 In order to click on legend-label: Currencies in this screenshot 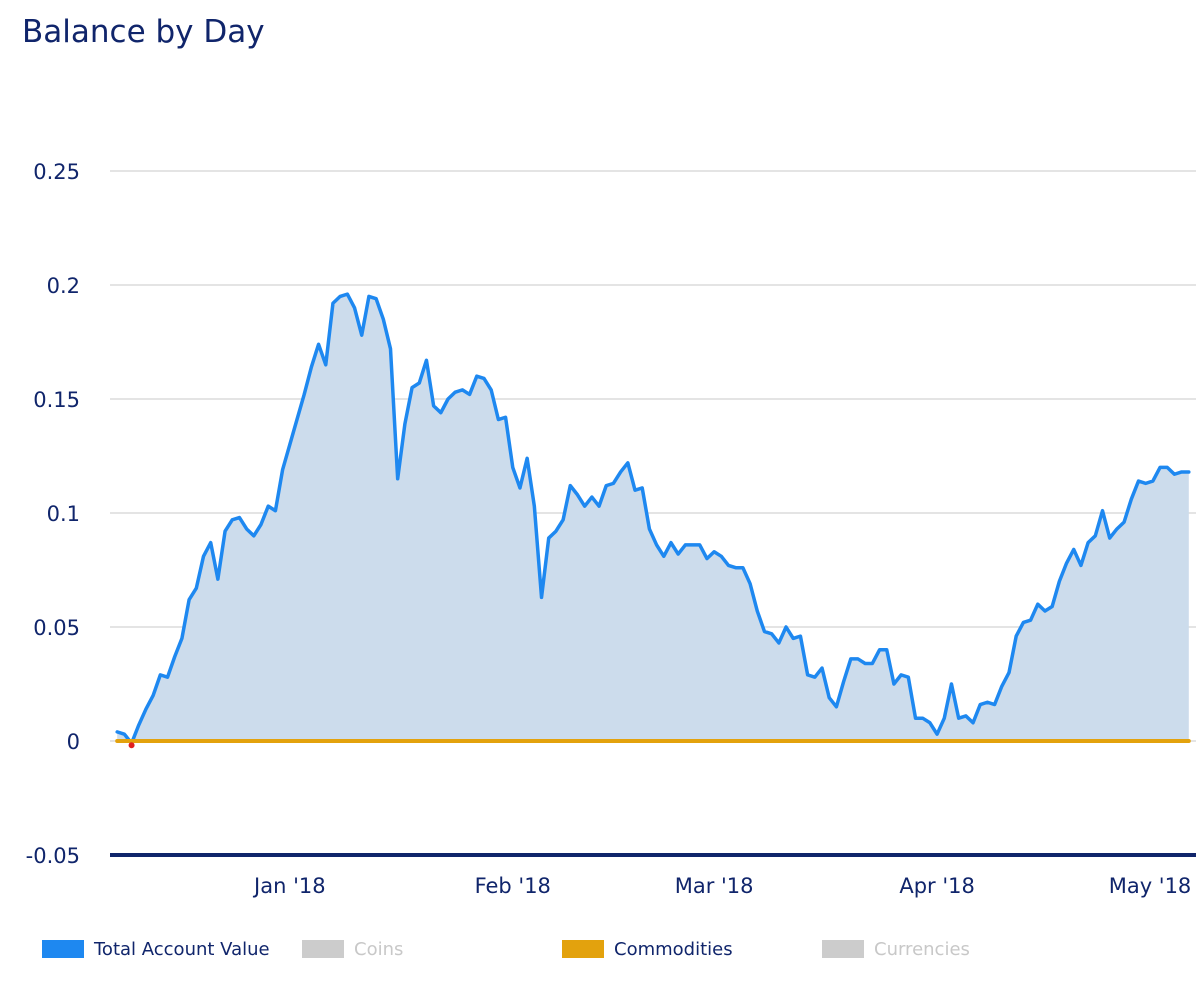, I will do `click(922, 949)`.